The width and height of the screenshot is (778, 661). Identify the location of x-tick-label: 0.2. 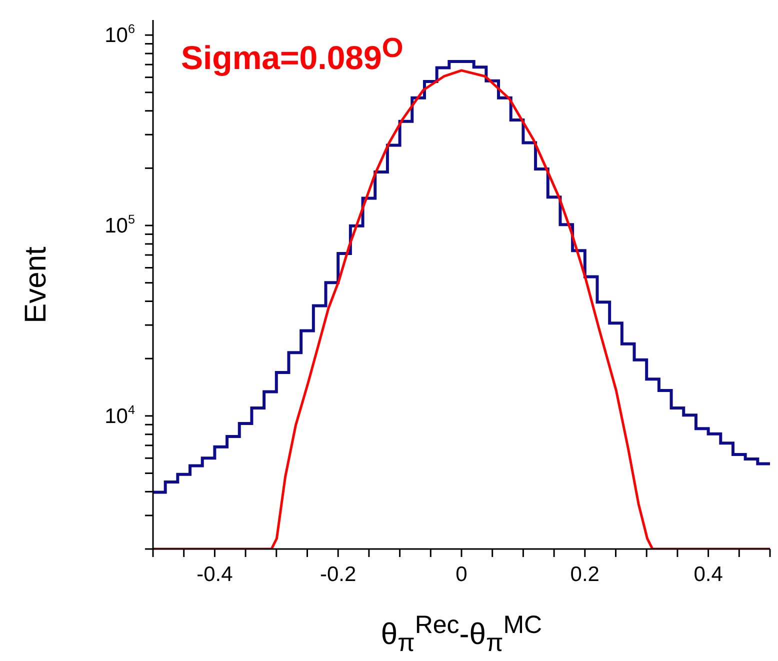
(585, 574).